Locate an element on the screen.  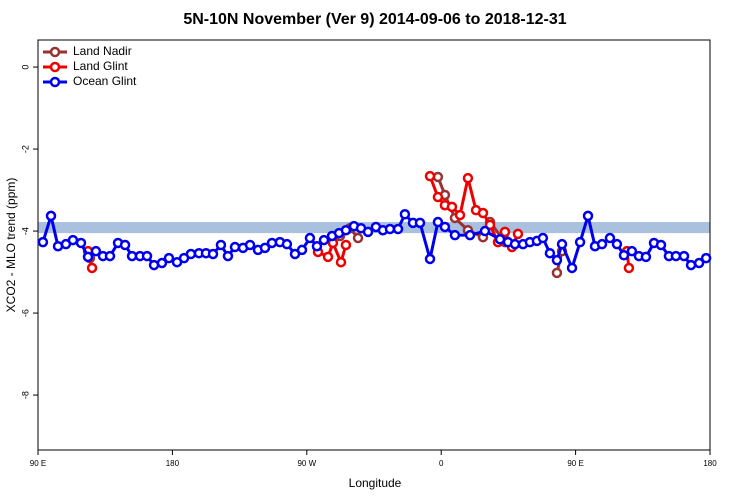
y-tick-label: -6 is located at coordinates (25, 313).